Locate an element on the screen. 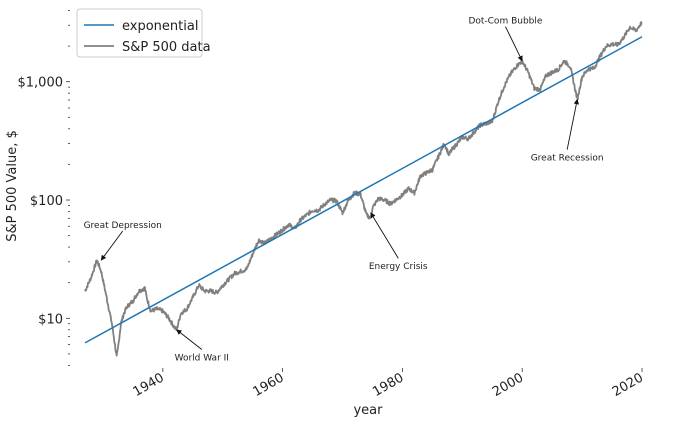 The image size is (676, 424). annotation-label: Energy Crisis is located at coordinates (398, 267).